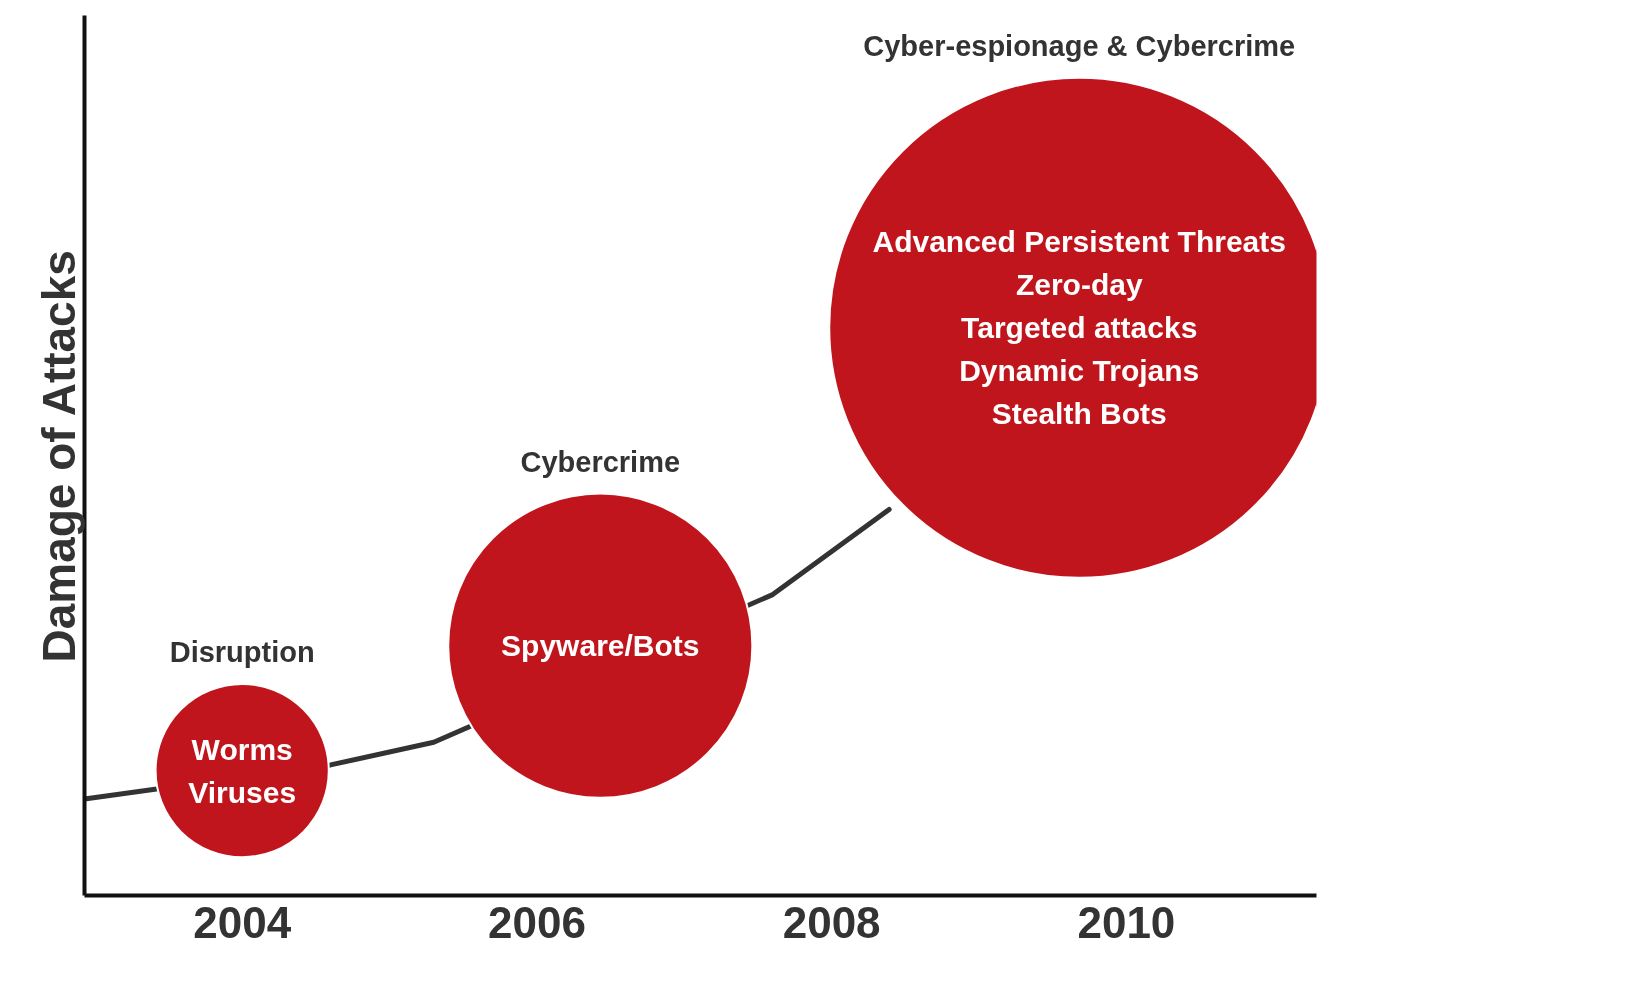  Describe the element at coordinates (831, 922) in the screenshot. I see `x-tick-label: 2008` at that location.